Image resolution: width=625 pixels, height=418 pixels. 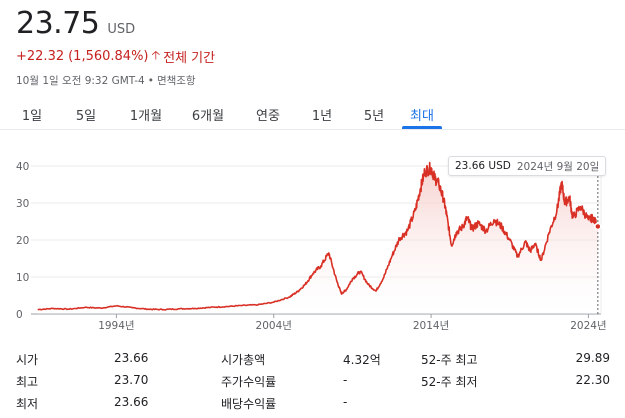 I want to click on tab-5y: 5년, so click(x=374, y=116).